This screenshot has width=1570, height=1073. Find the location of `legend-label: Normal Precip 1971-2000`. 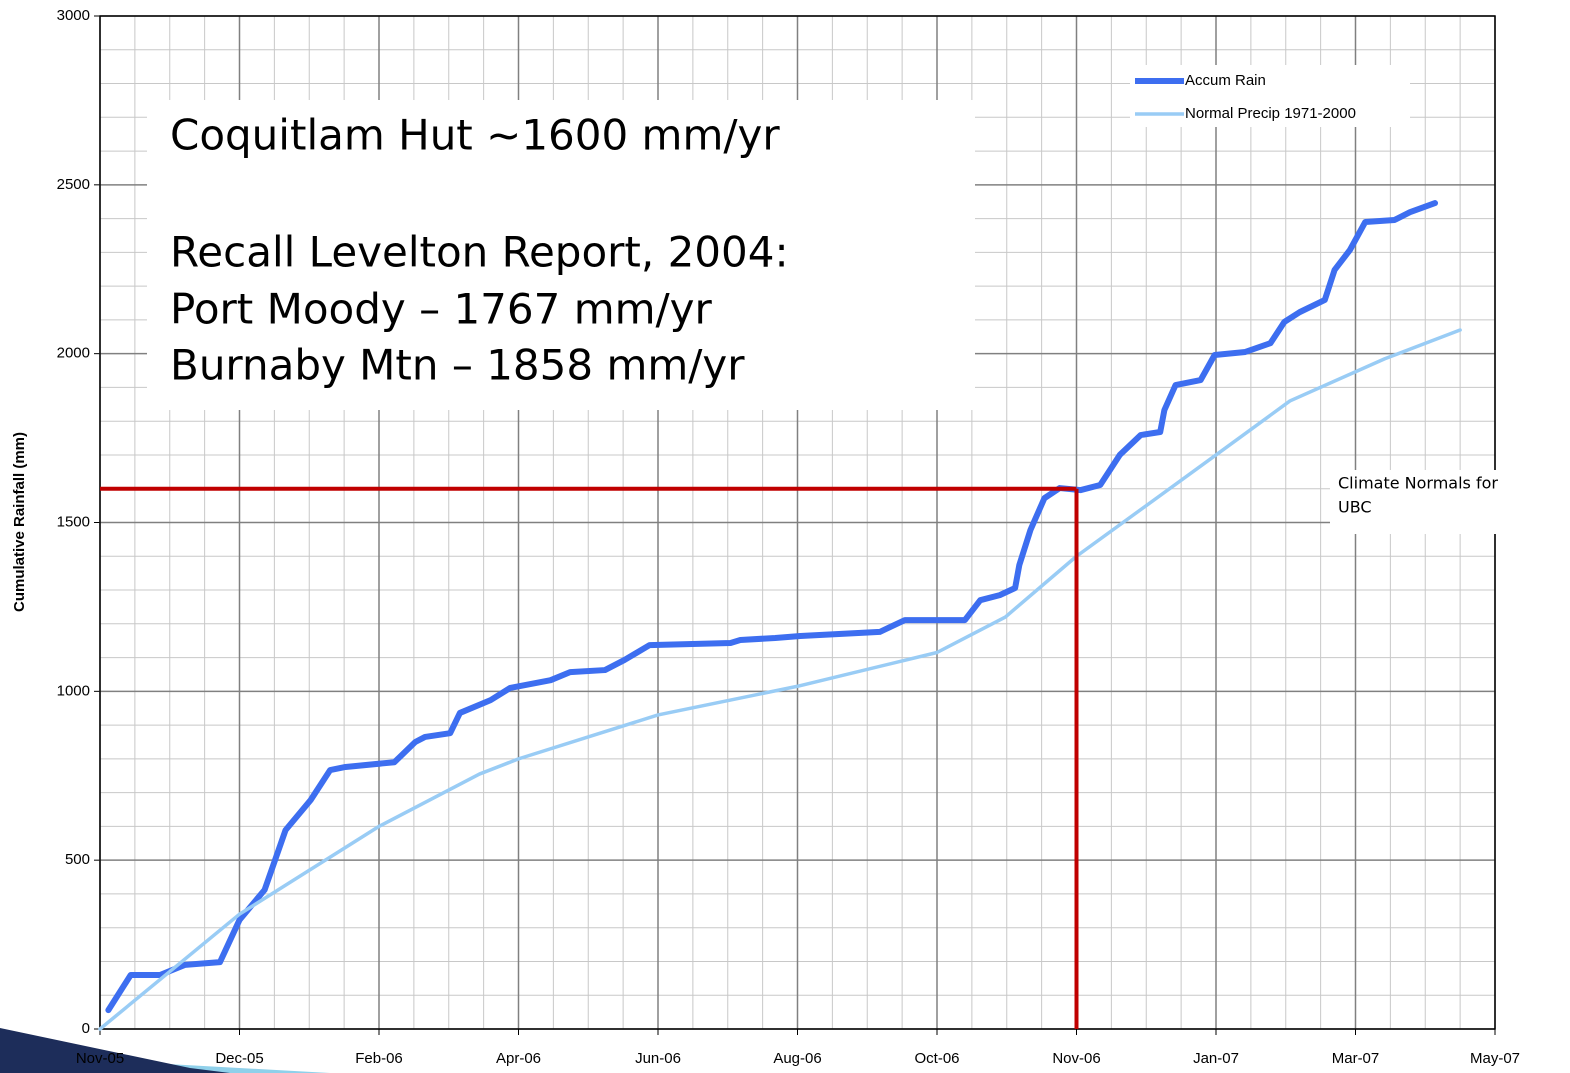

legend-label: Normal Precip 1971-2000 is located at coordinates (1270, 113).